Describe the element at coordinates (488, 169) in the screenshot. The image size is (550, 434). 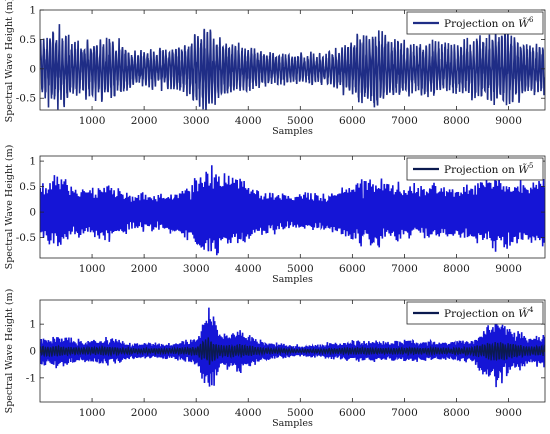
I see `legend-label: Projection on W̃5` at that location.